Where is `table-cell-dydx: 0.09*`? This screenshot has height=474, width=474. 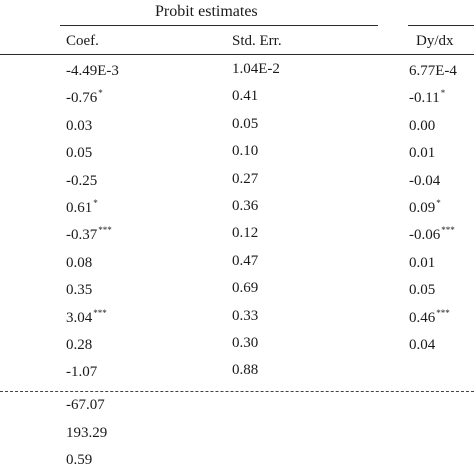 table-cell-dydx: 0.09* is located at coordinates (425, 207).